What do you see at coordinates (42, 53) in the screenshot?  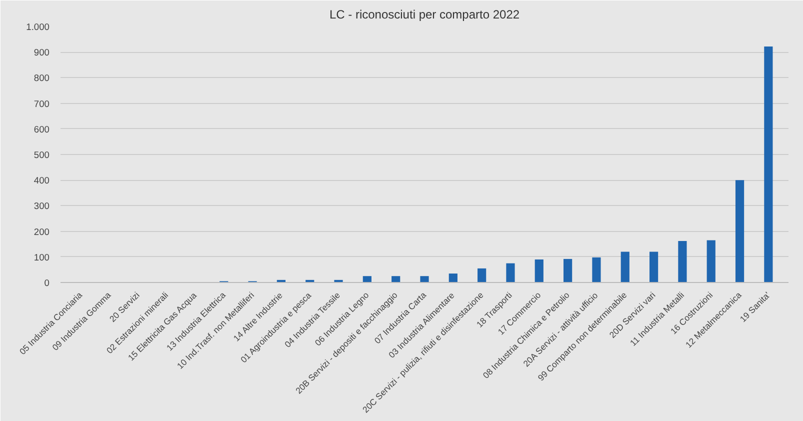 I see `y-tick-label: 900` at bounding box center [42, 53].